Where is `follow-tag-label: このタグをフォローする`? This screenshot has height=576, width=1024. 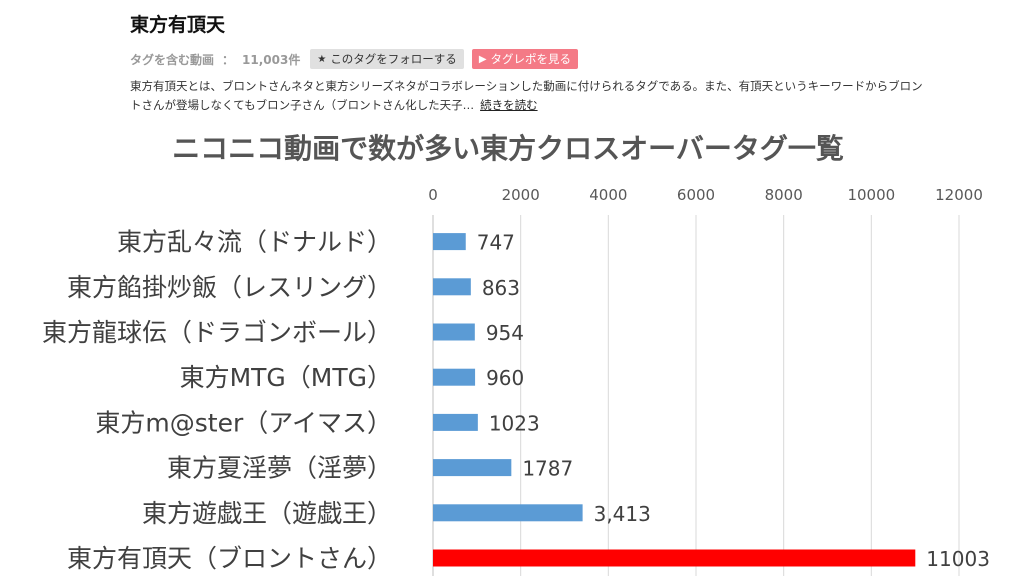
follow-tag-label: このタグをフォローする is located at coordinates (393, 59).